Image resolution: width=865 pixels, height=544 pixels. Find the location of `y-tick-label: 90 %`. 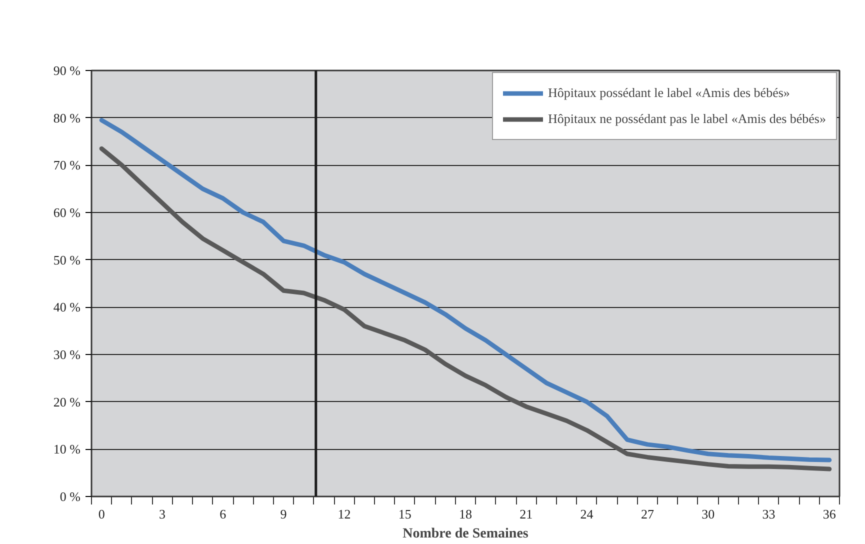

y-tick-label: 90 % is located at coordinates (67, 70).